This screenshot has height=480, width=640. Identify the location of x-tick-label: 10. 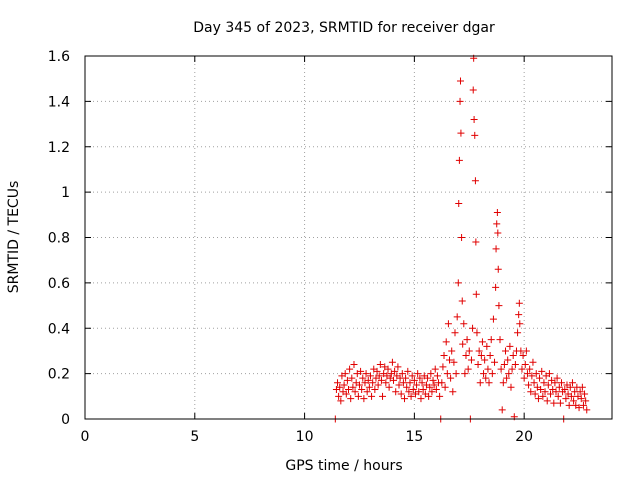
(305, 437).